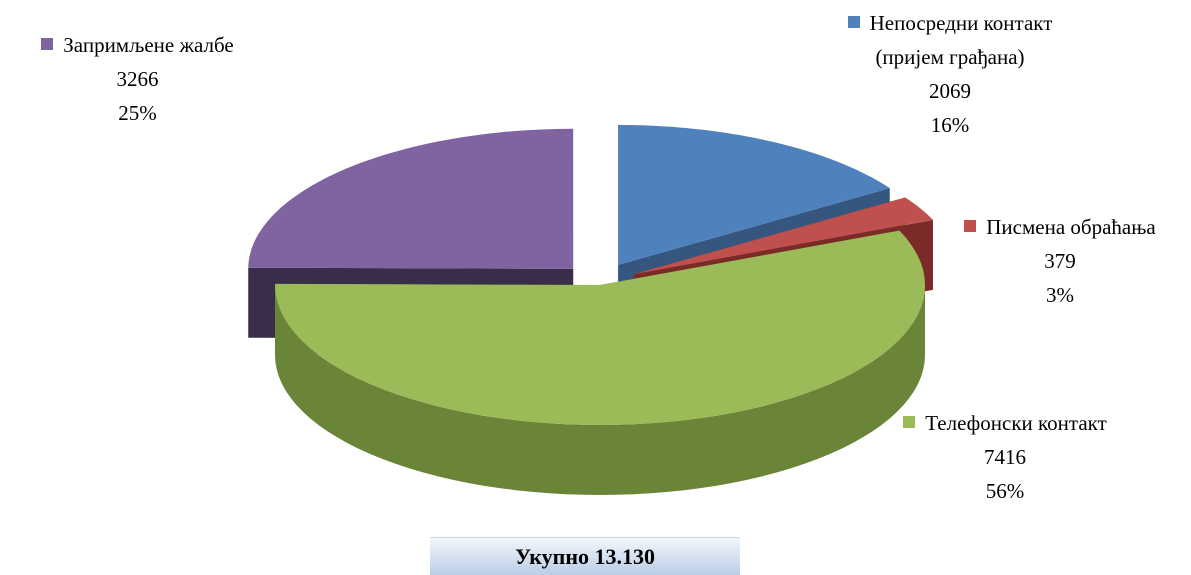 The image size is (1191, 575). I want to click on data-label: Писмена обраћања 379 3%, so click(1060, 261).